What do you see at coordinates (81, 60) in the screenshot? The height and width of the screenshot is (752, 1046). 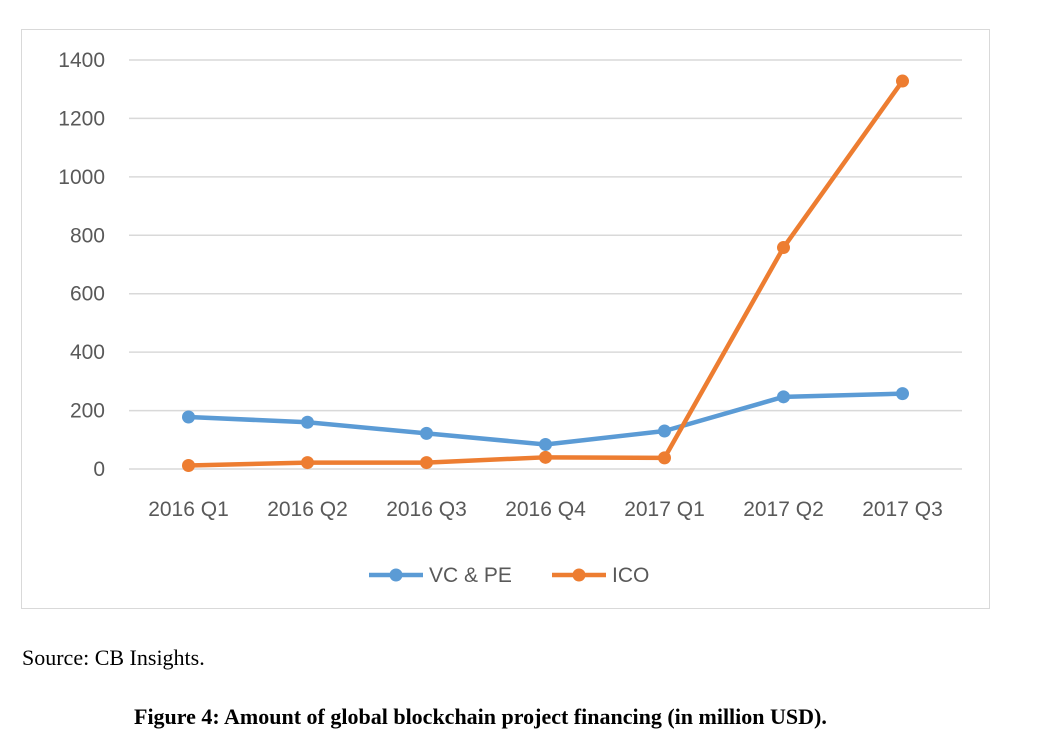 I see `y-tick-label: 1400` at bounding box center [81, 60].